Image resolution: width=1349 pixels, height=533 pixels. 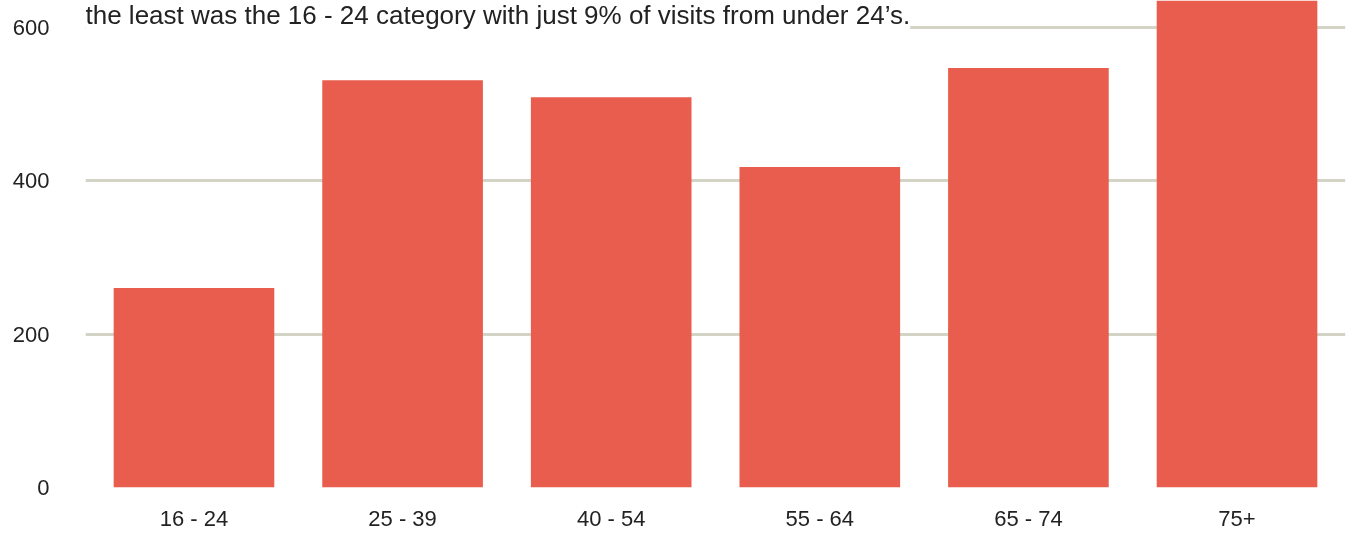 I want to click on y-tick-label: 400, so click(x=31, y=181).